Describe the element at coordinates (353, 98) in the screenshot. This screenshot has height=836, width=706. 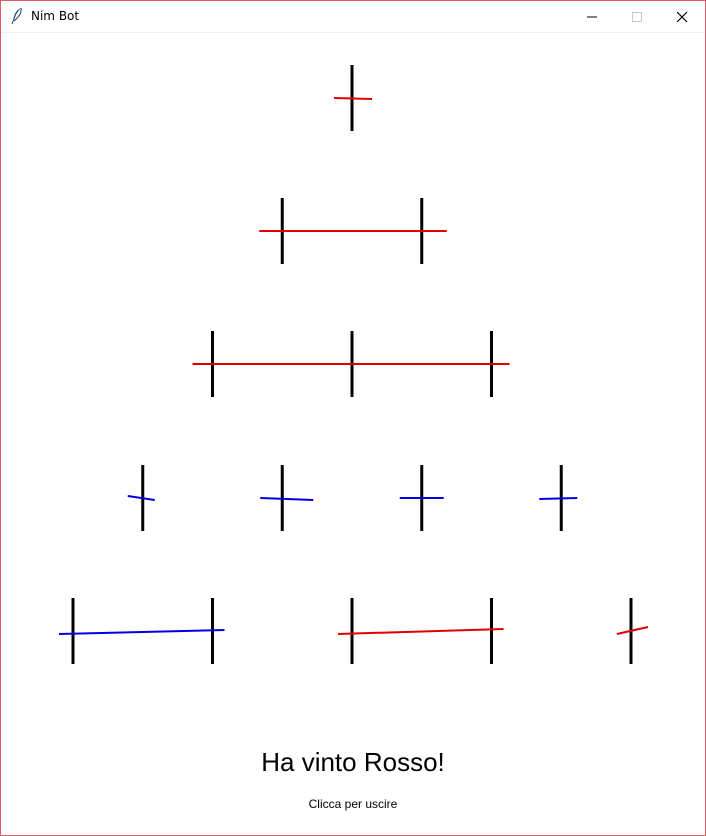
I see `cross-out-stroke-row1` at that location.